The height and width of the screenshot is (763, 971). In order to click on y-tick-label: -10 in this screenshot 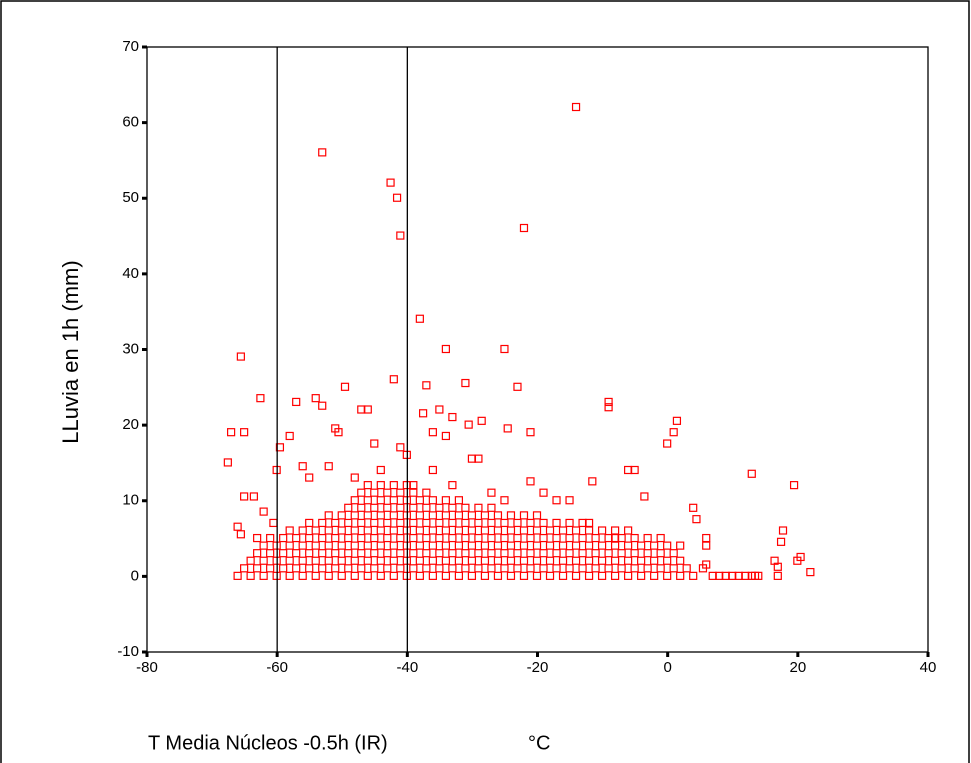, I will do `click(128, 651)`.